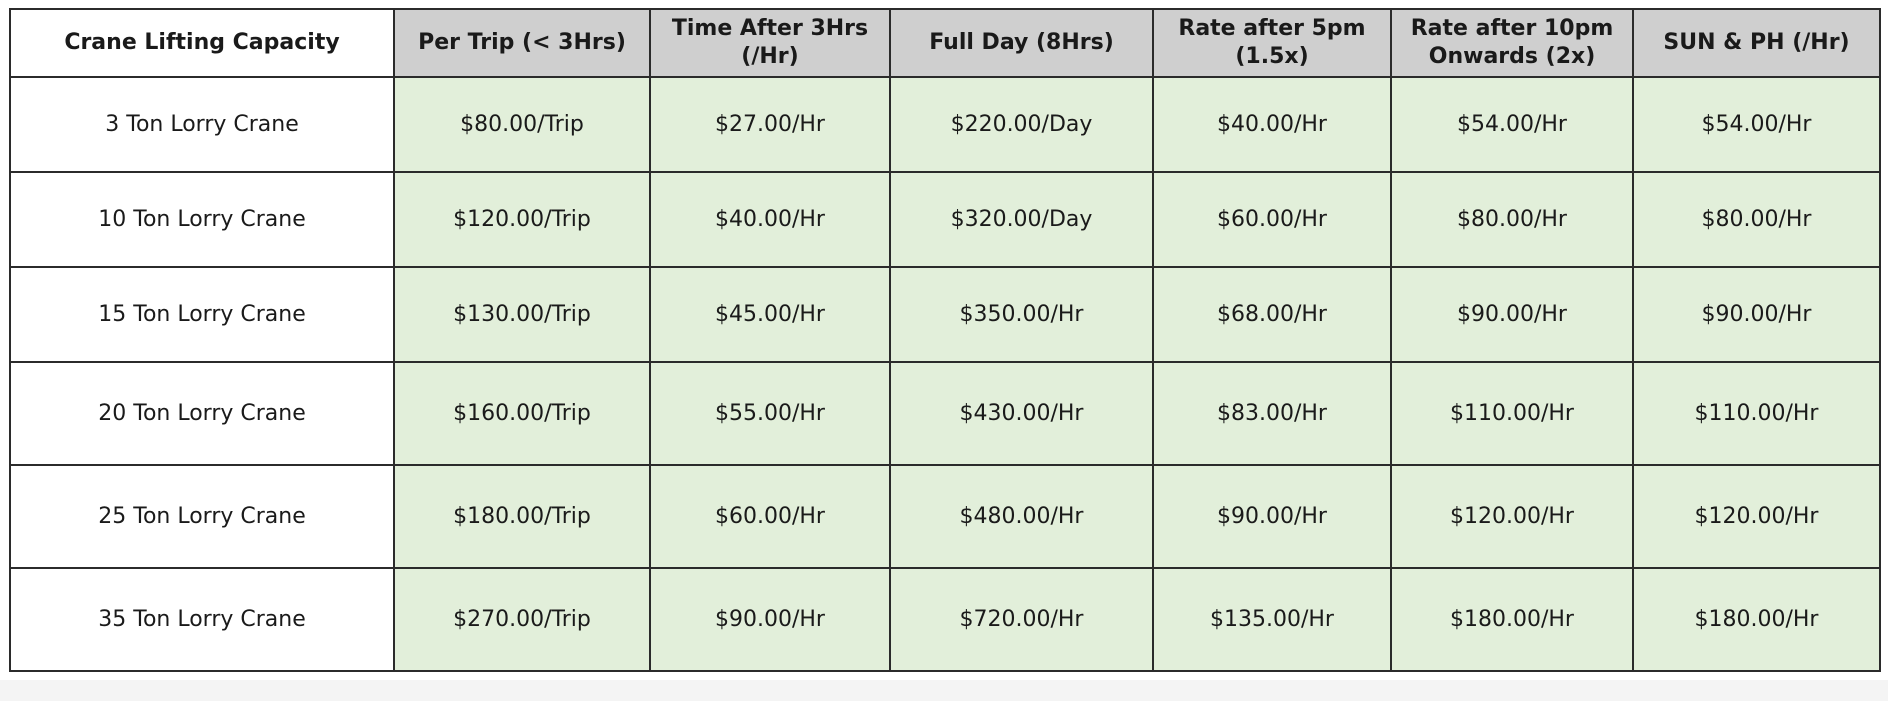 The height and width of the screenshot is (701, 1888). Describe the element at coordinates (1272, 124) in the screenshot. I see `rate-after-5pm-cell: $40.00/Hr` at that location.